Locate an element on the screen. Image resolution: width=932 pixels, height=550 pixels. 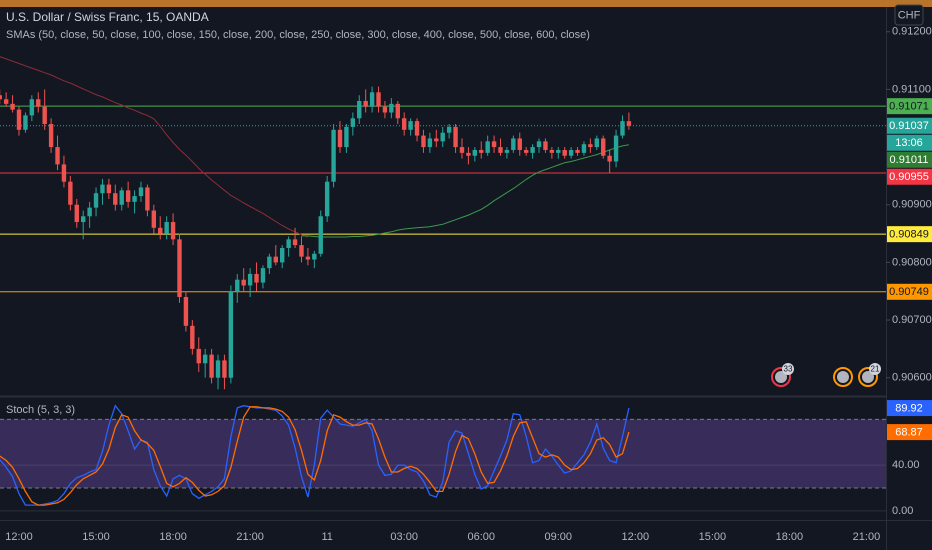
event-count: 33 is located at coordinates (788, 369).